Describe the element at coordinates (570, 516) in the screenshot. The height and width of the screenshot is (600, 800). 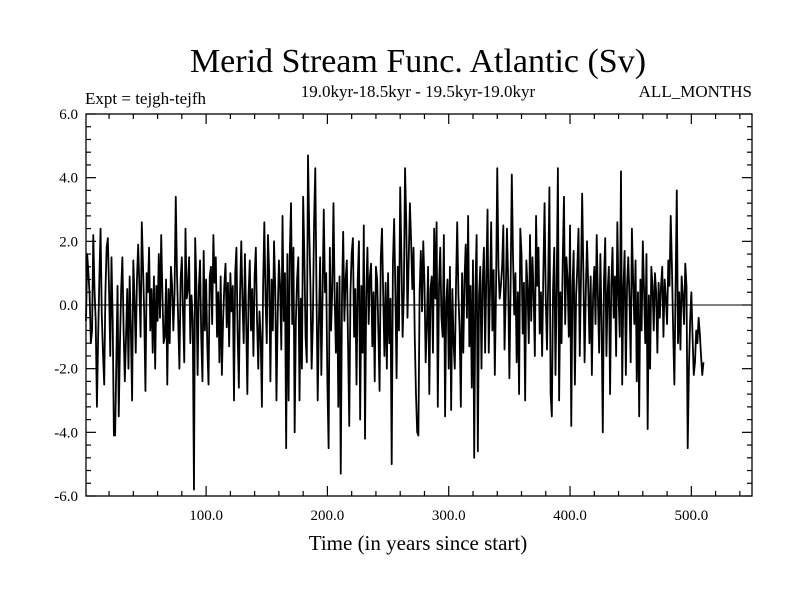
I see `x-tick-label: 400.0` at that location.